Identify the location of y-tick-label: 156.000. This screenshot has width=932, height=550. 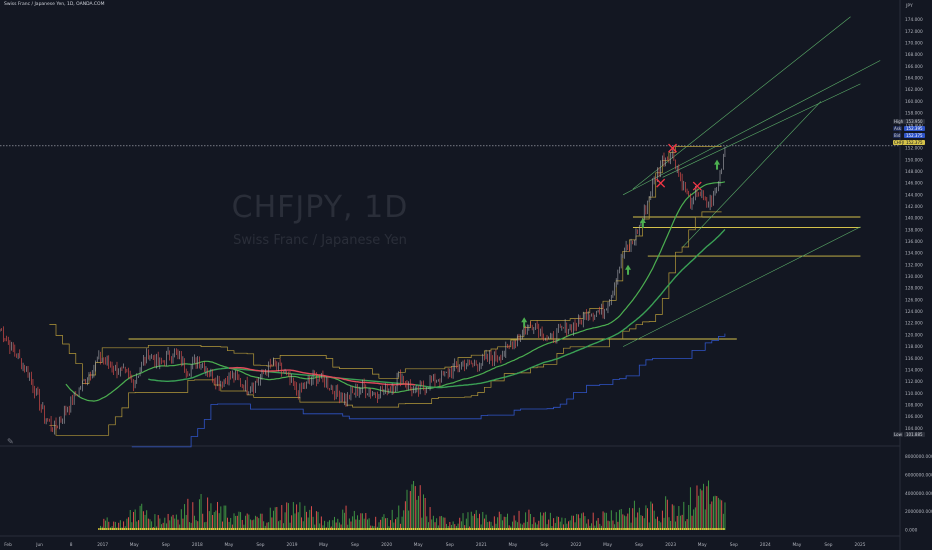
(914, 125).